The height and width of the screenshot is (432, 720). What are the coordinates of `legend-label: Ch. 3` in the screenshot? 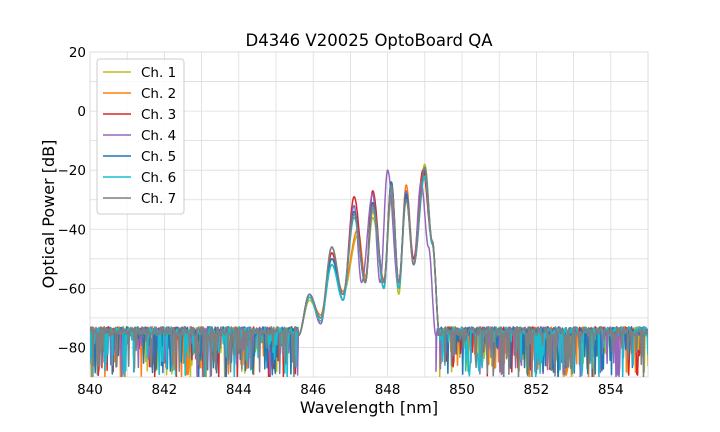 It's located at (158, 115).